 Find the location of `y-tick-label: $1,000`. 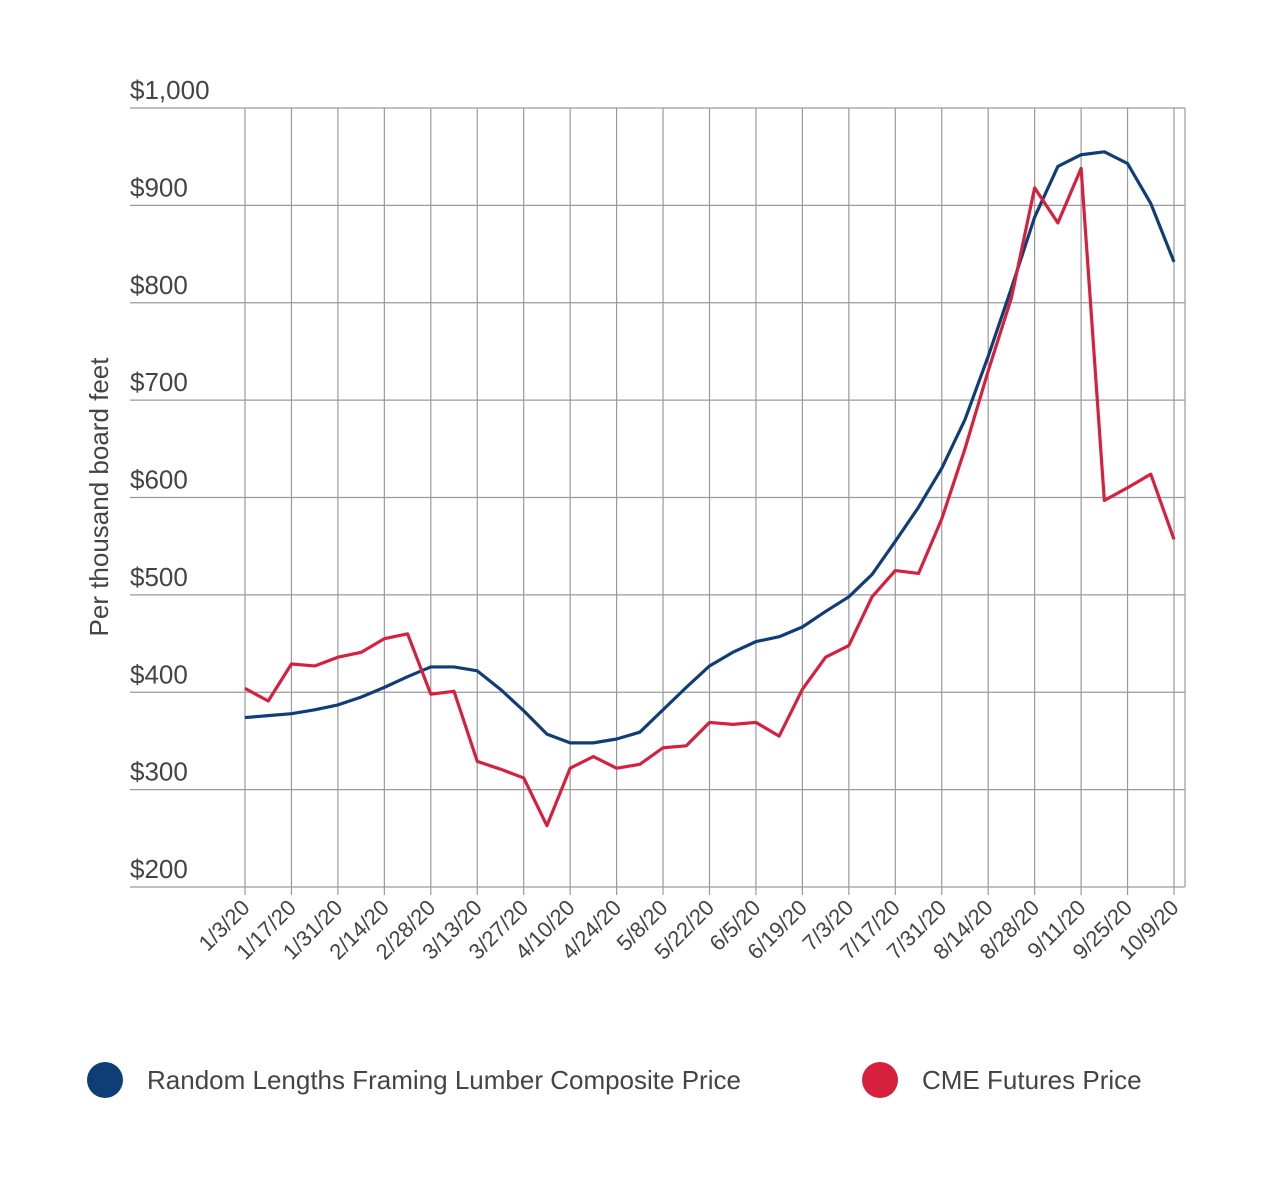

y-tick-label: $1,000 is located at coordinates (170, 90).